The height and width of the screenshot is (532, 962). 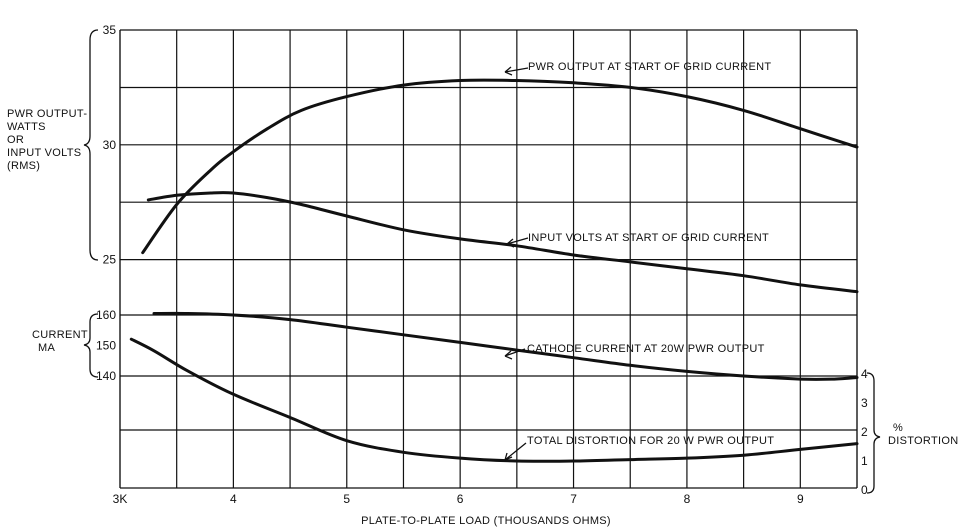 I want to click on left-axis-title-line-5: (RMS), so click(x=23, y=166).